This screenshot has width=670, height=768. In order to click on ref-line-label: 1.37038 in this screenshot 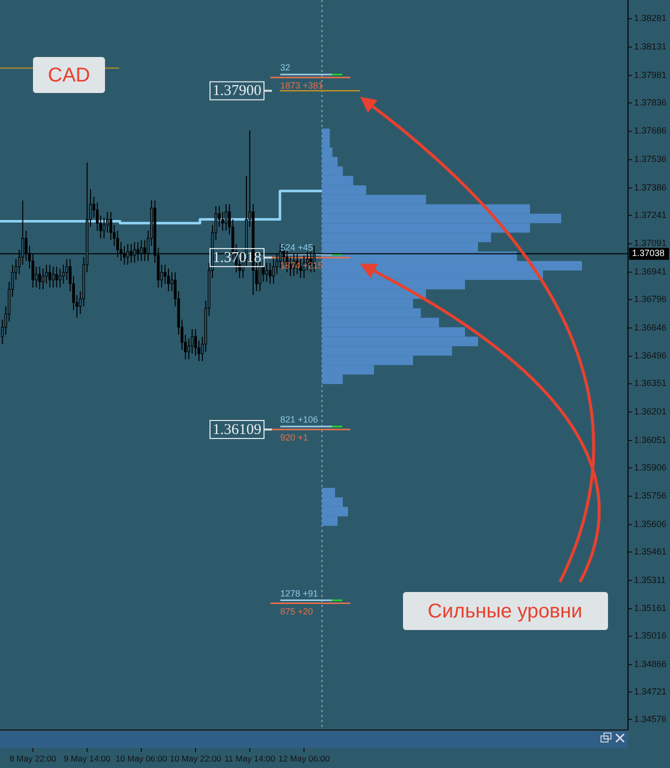, I will do `click(648, 253)`.